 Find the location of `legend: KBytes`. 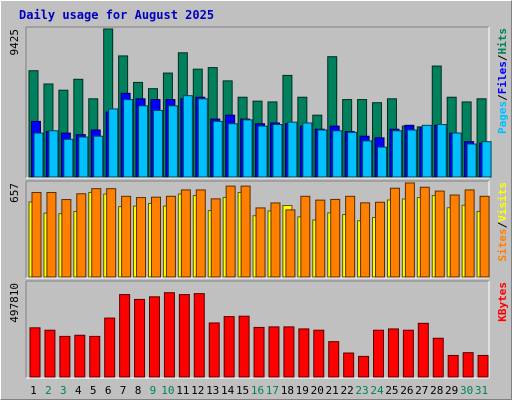

legend: KBytes is located at coordinates (502, 302).